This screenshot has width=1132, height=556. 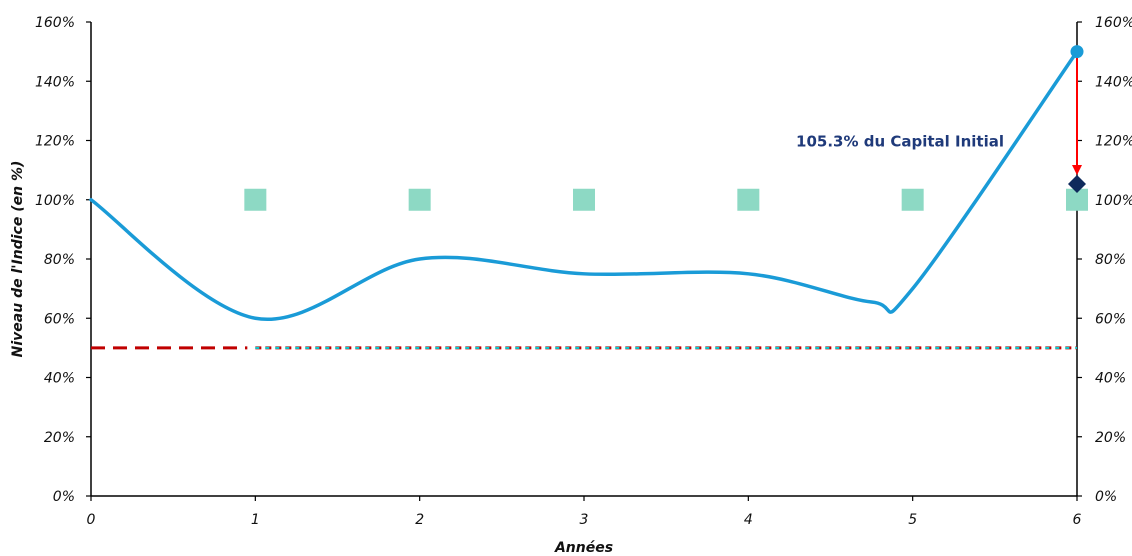 I want to click on x-axis-title: Années, so click(x=583, y=548).